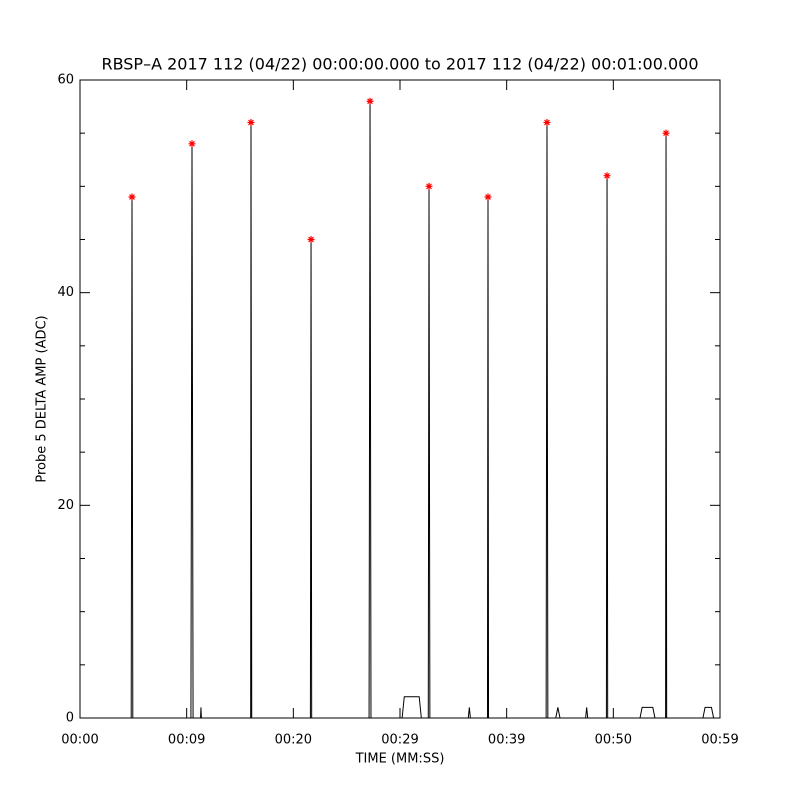  I want to click on y-tick-label: 0, so click(70, 718).